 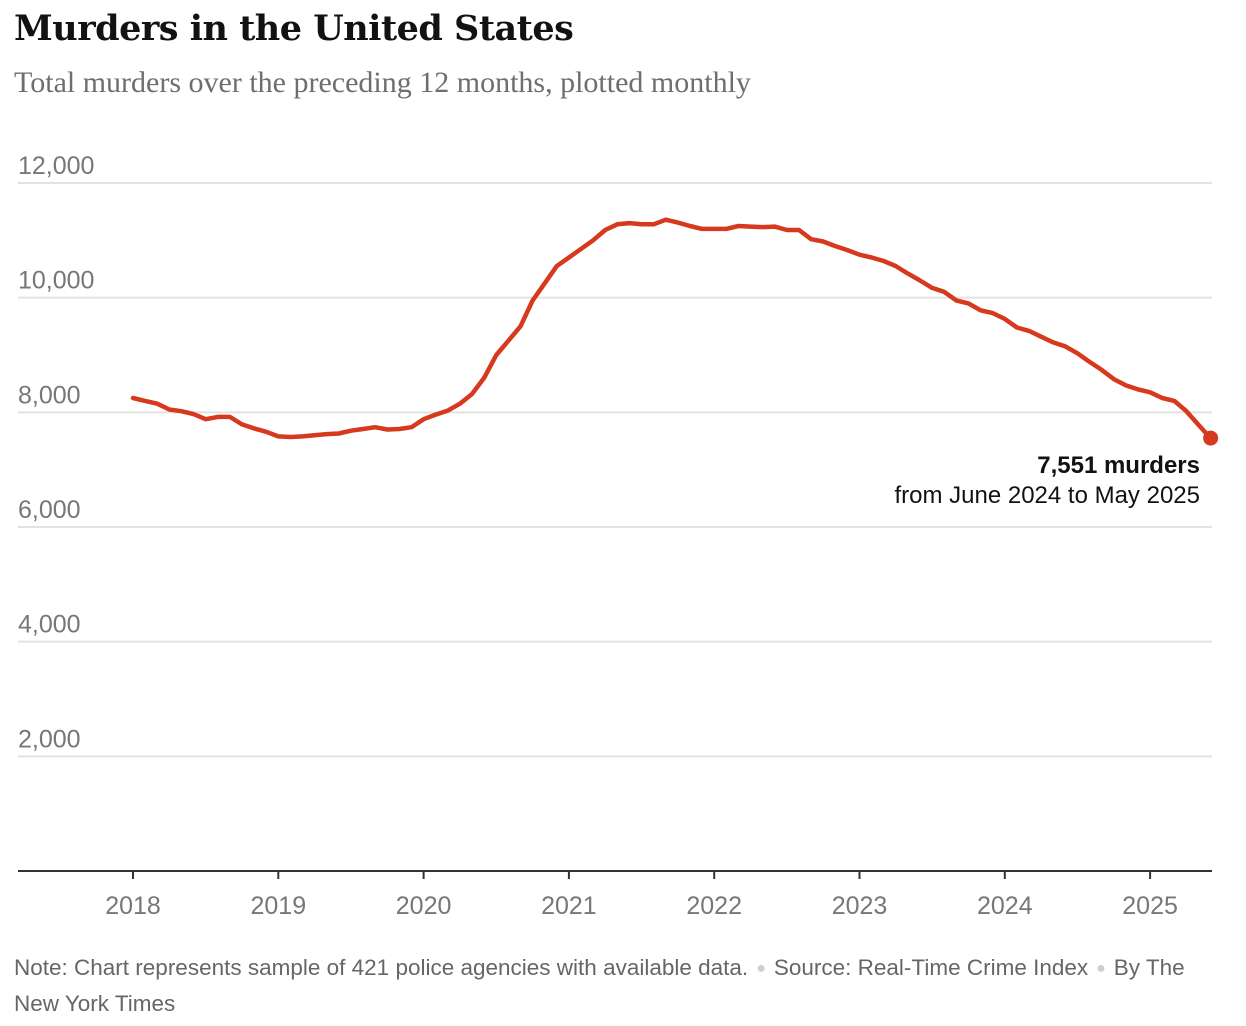 What do you see at coordinates (1005, 906) in the screenshot?
I see `x-tick-label: 2024` at bounding box center [1005, 906].